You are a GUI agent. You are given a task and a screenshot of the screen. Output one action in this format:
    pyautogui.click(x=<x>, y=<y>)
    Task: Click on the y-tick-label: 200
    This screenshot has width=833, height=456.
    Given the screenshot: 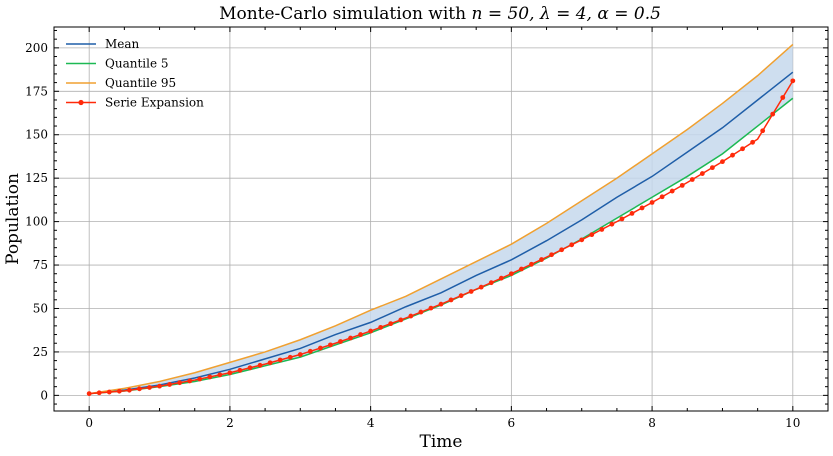 What is the action you would take?
    pyautogui.click(x=36, y=48)
    